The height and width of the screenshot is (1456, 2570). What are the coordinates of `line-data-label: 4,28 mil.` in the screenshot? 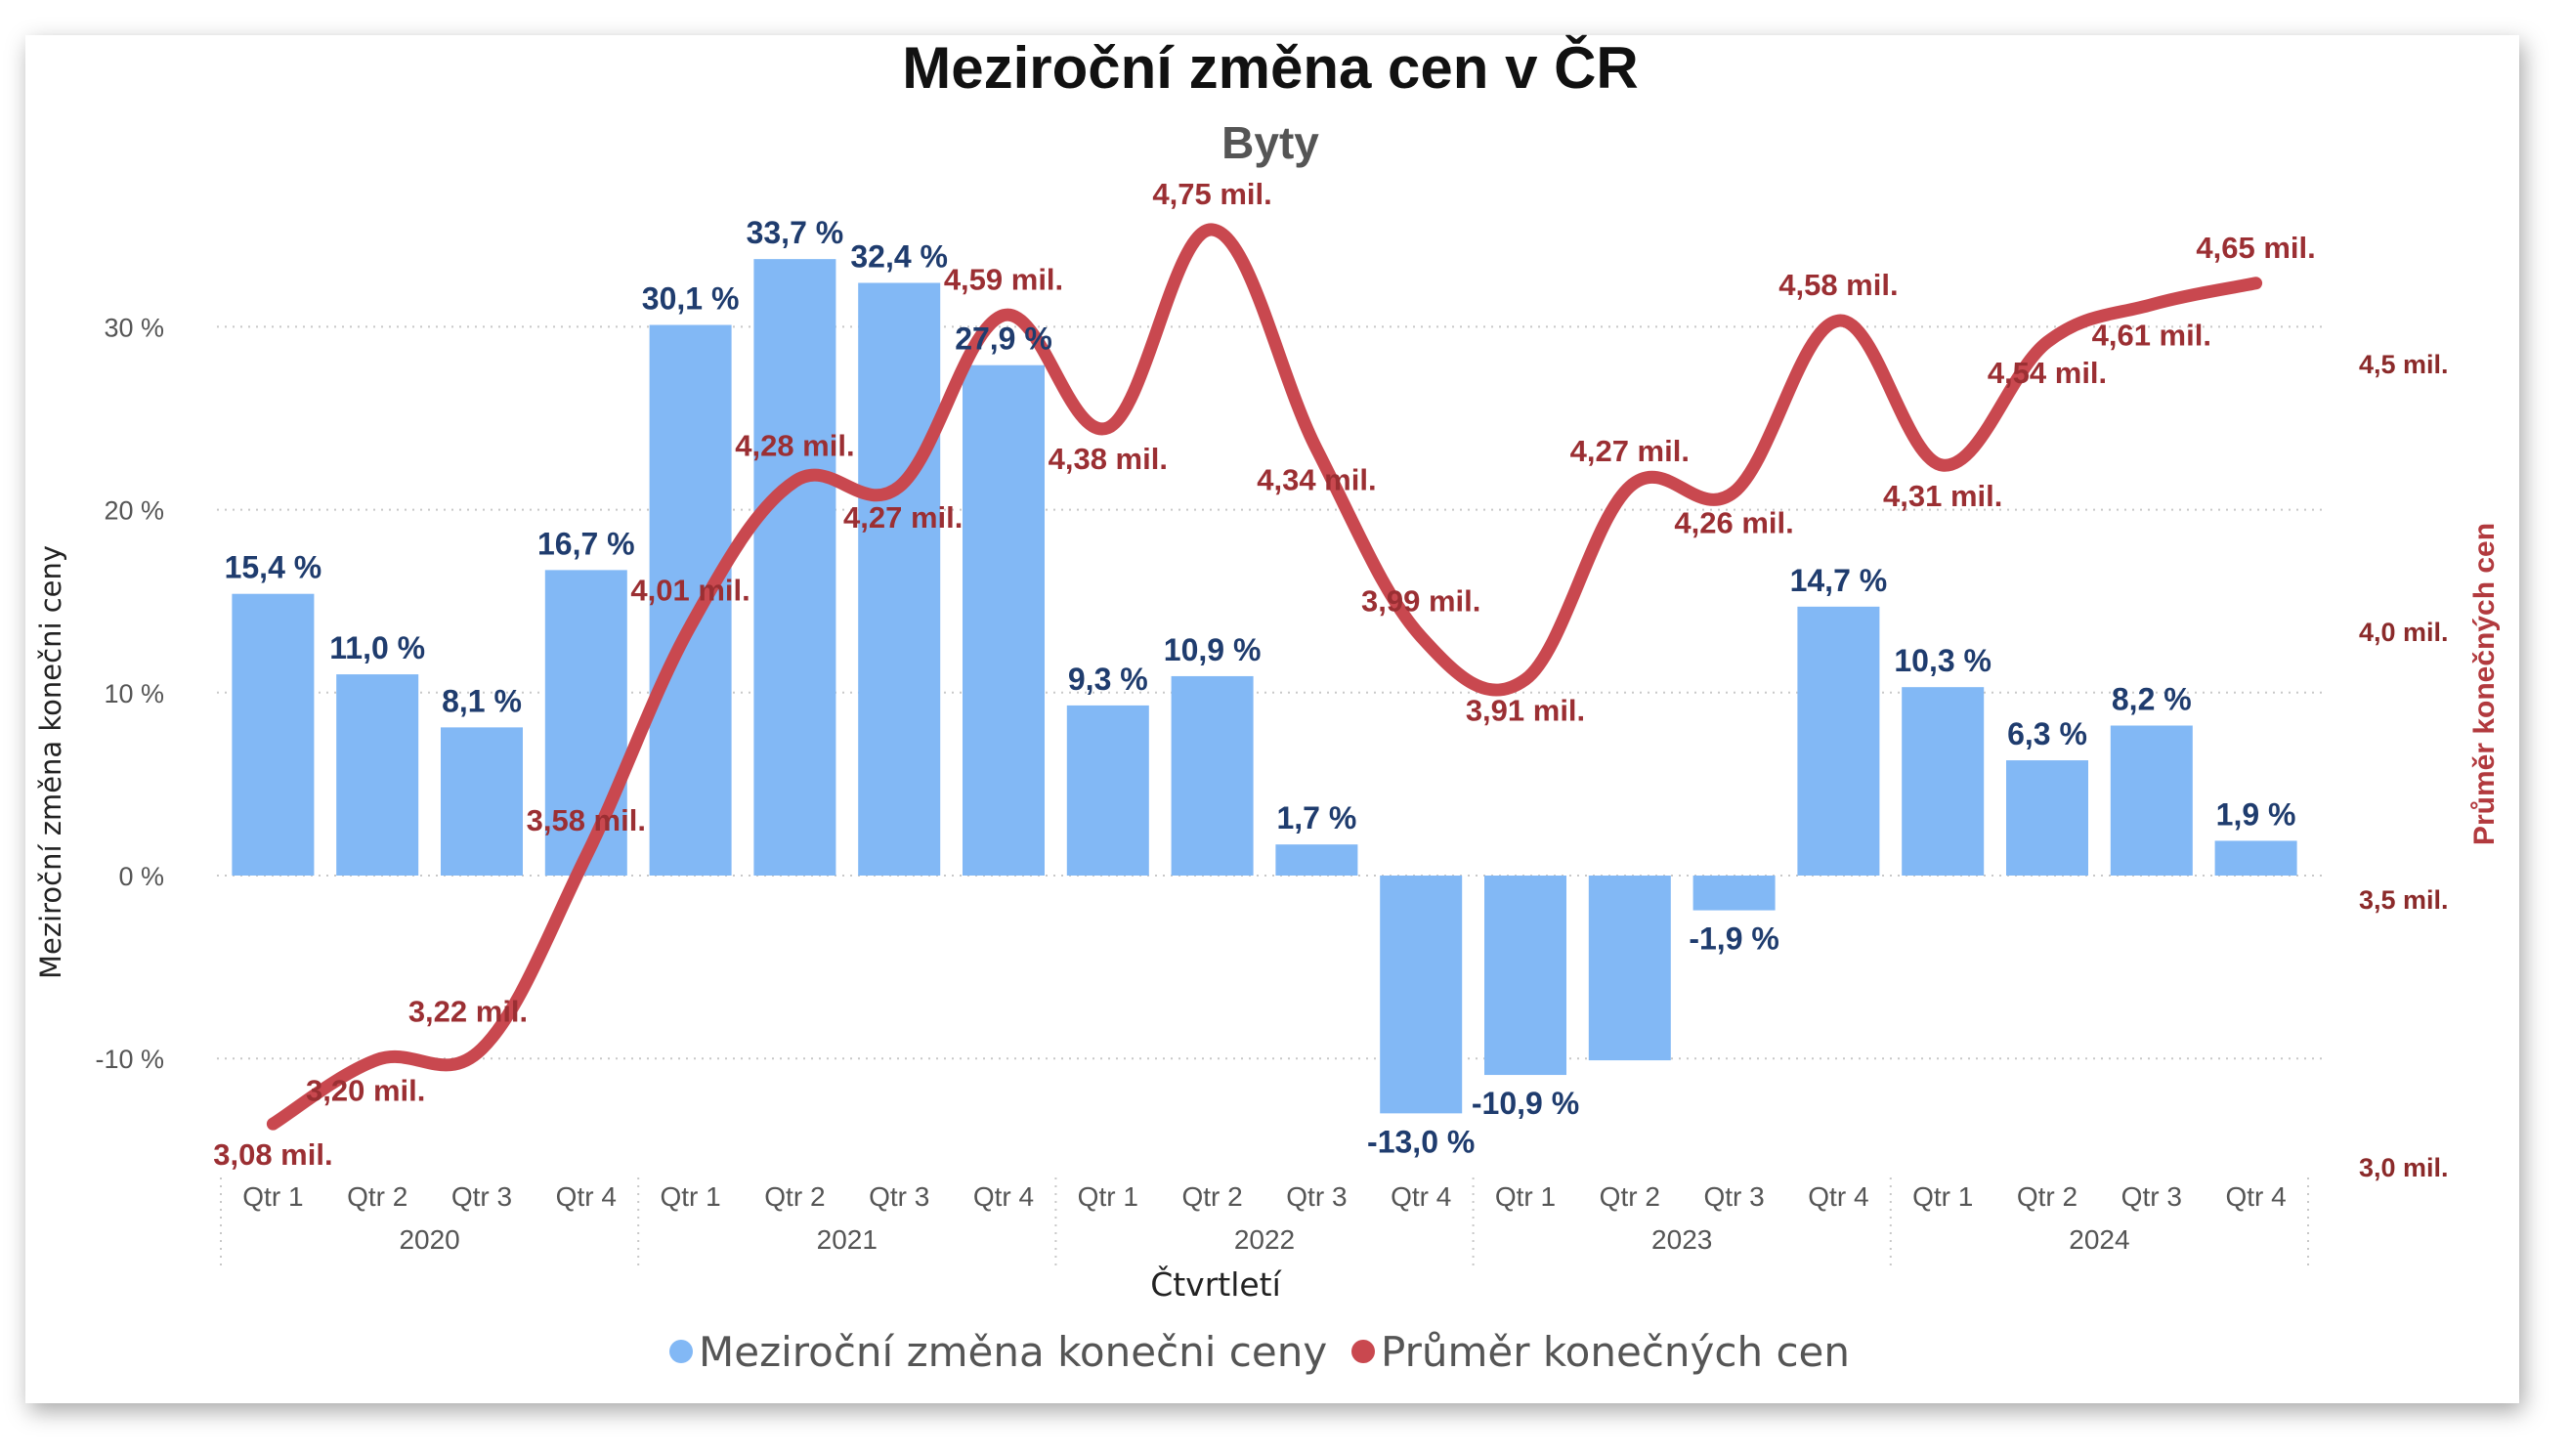 It's located at (794, 446).